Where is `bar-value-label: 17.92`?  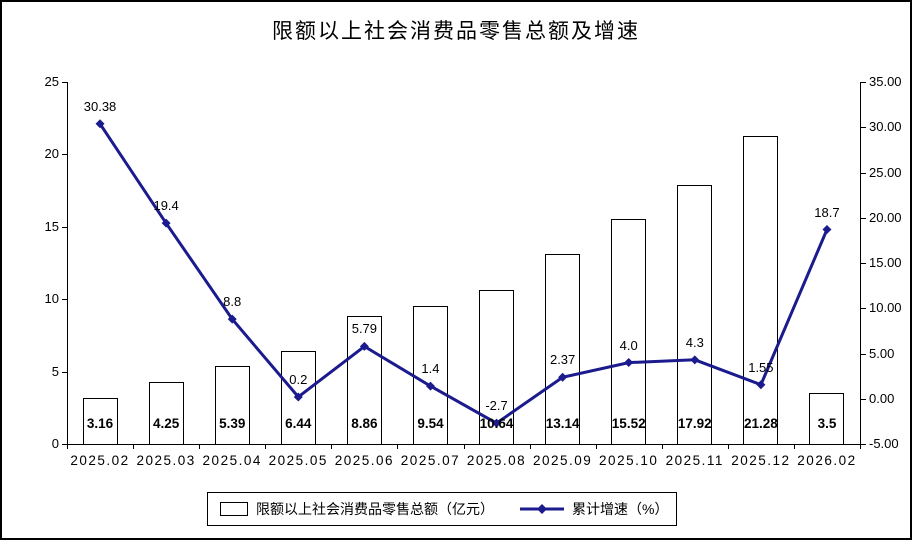
bar-value-label: 17.92 is located at coordinates (694, 423).